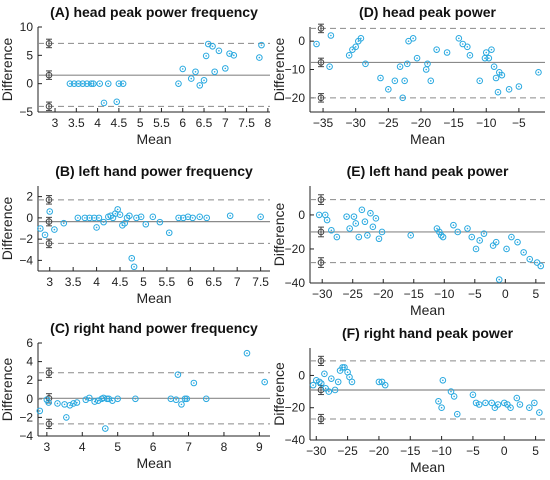  Describe the element at coordinates (475, 294) in the screenshot. I see `x-tick-label: −5` at that location.